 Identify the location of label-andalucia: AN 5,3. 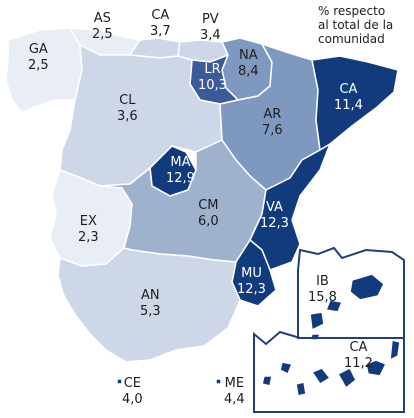
(150, 303).